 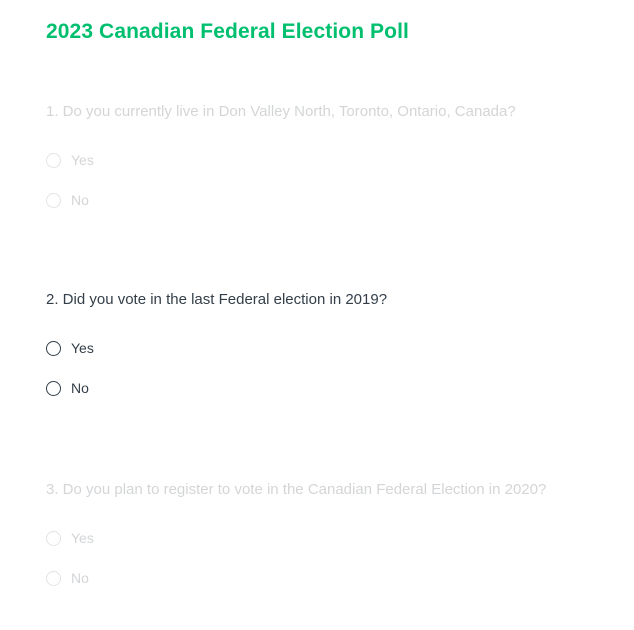 I want to click on question-1-options: Yes No, so click(x=326, y=180).